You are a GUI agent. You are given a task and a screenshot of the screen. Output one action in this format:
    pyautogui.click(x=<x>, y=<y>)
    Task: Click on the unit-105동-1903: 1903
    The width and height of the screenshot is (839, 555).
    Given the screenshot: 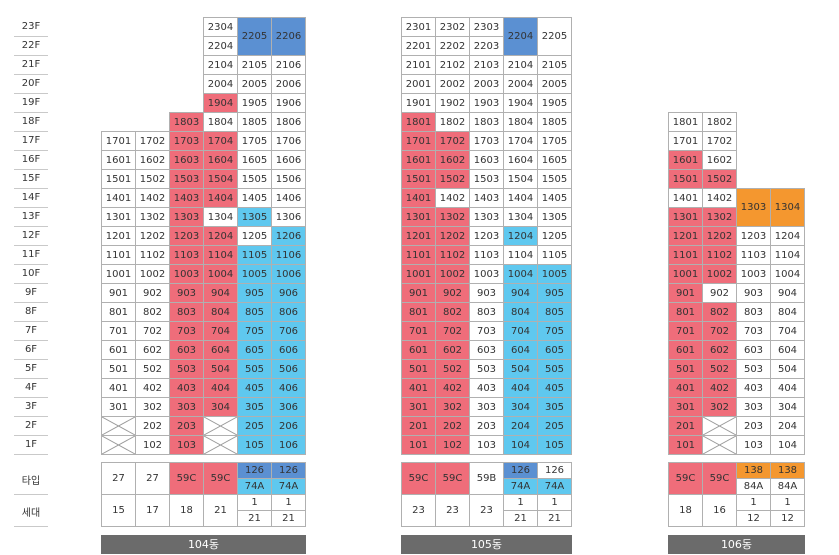 What is the action you would take?
    pyautogui.click(x=486, y=103)
    